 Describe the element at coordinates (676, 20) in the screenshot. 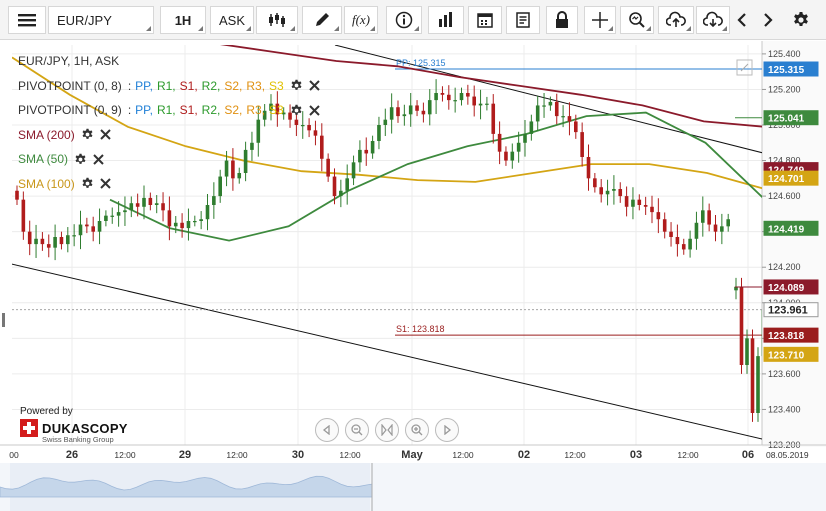

I see `upload-button` at that location.